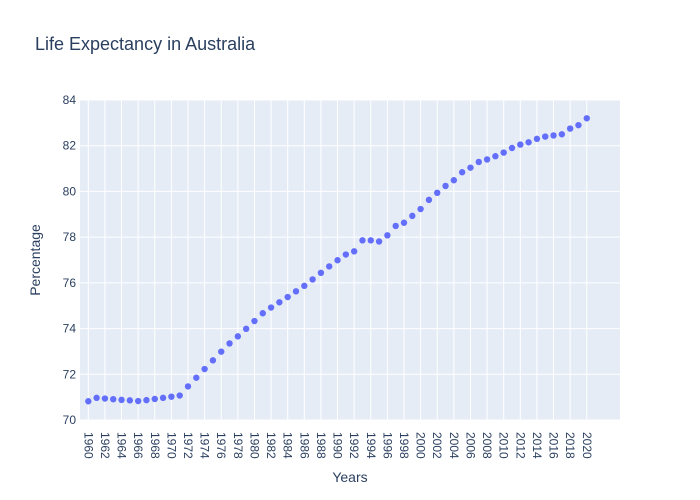  What do you see at coordinates (421, 445) in the screenshot?
I see `x-tick-label: 2000` at bounding box center [421, 445].